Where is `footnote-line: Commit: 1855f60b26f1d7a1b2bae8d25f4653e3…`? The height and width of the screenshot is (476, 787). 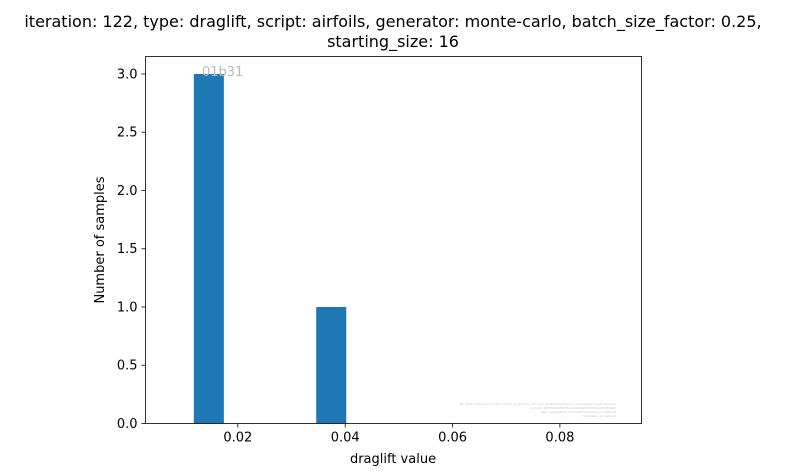 footnote-line: Commit: 1855f60b26f1d7a1b2bae8d25f4653e3… is located at coordinates (573, 408).